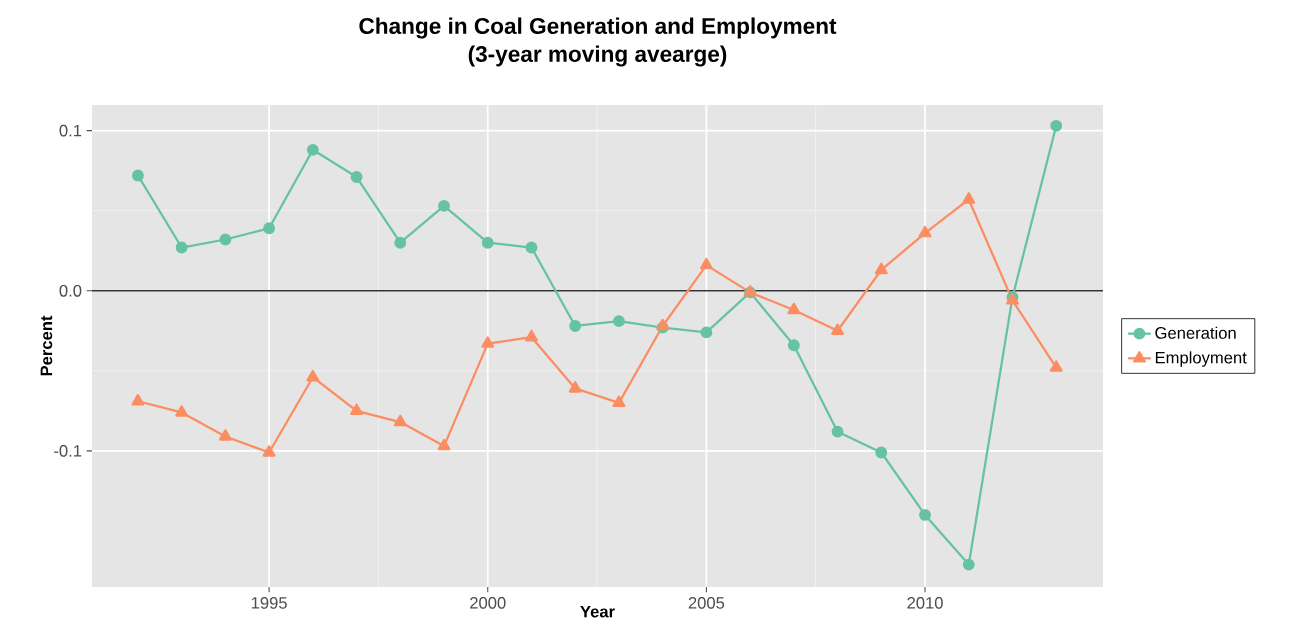  I want to click on legend-label: Employment, so click(1201, 359).